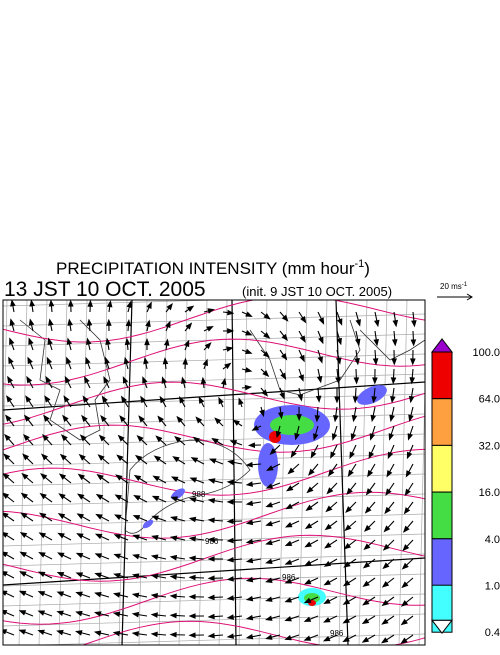 The width and height of the screenshot is (500, 655). I want to click on colorbar-label: 1.0, so click(492, 587).